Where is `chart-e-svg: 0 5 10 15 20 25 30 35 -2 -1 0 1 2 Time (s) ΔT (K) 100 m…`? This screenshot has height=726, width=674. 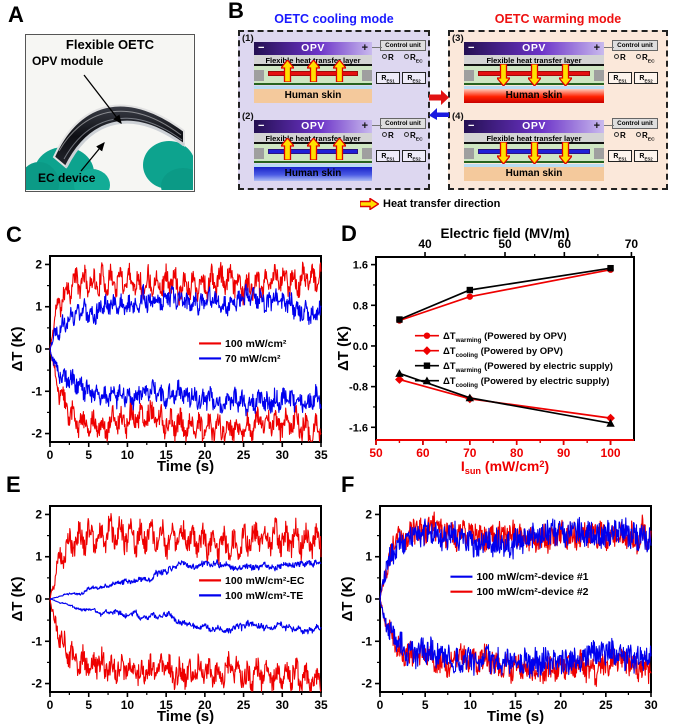 chart-e-svg: 0 5 10 15 20 25 30 35 -2 -1 0 1 2 Time (s) ΔT (K) 100 m… is located at coordinates (168, 615).